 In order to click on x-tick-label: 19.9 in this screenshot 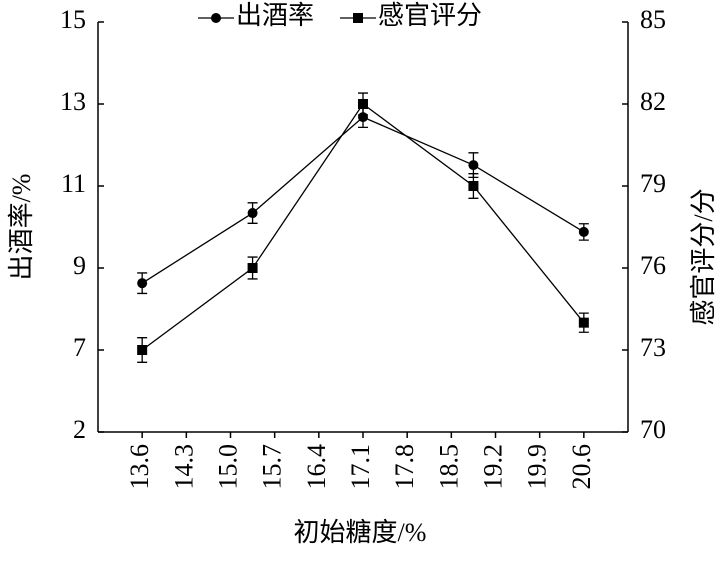, I will do `click(537, 467)`.